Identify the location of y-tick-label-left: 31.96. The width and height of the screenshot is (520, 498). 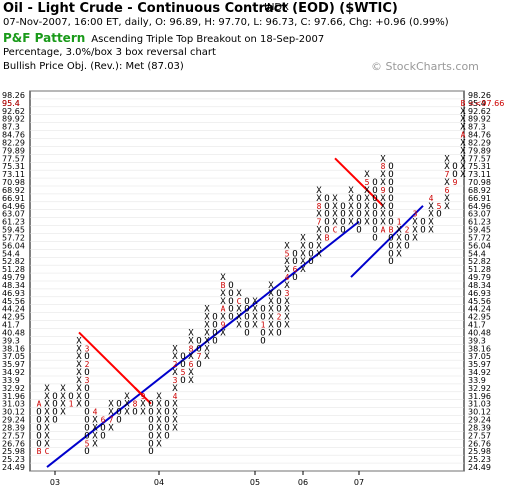
(13, 396).